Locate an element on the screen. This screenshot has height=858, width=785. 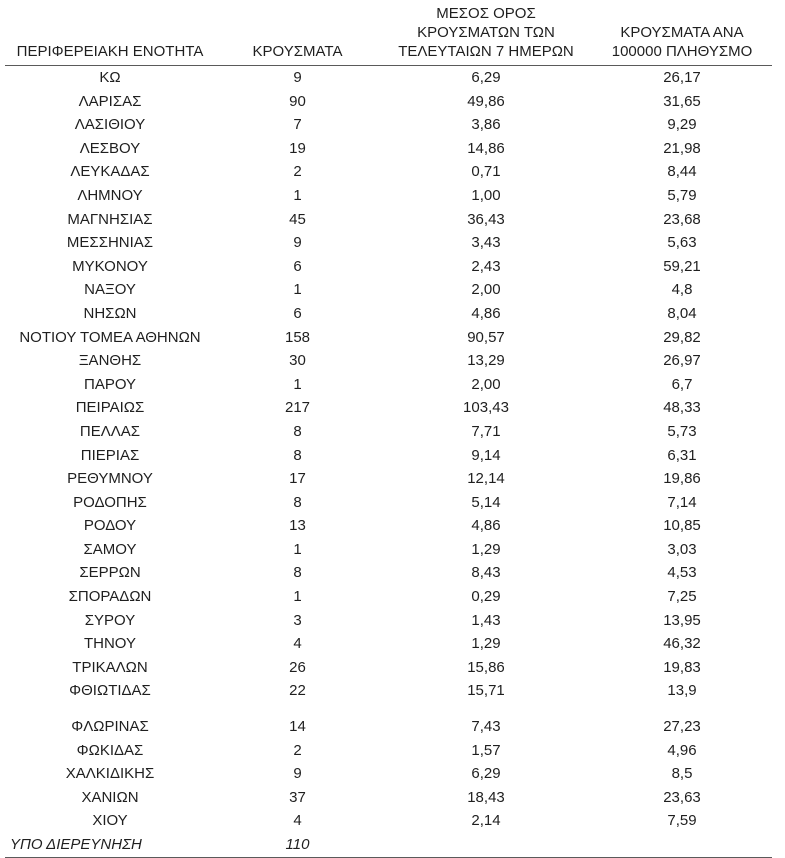
cell-avg_7day is located at coordinates (486, 845).